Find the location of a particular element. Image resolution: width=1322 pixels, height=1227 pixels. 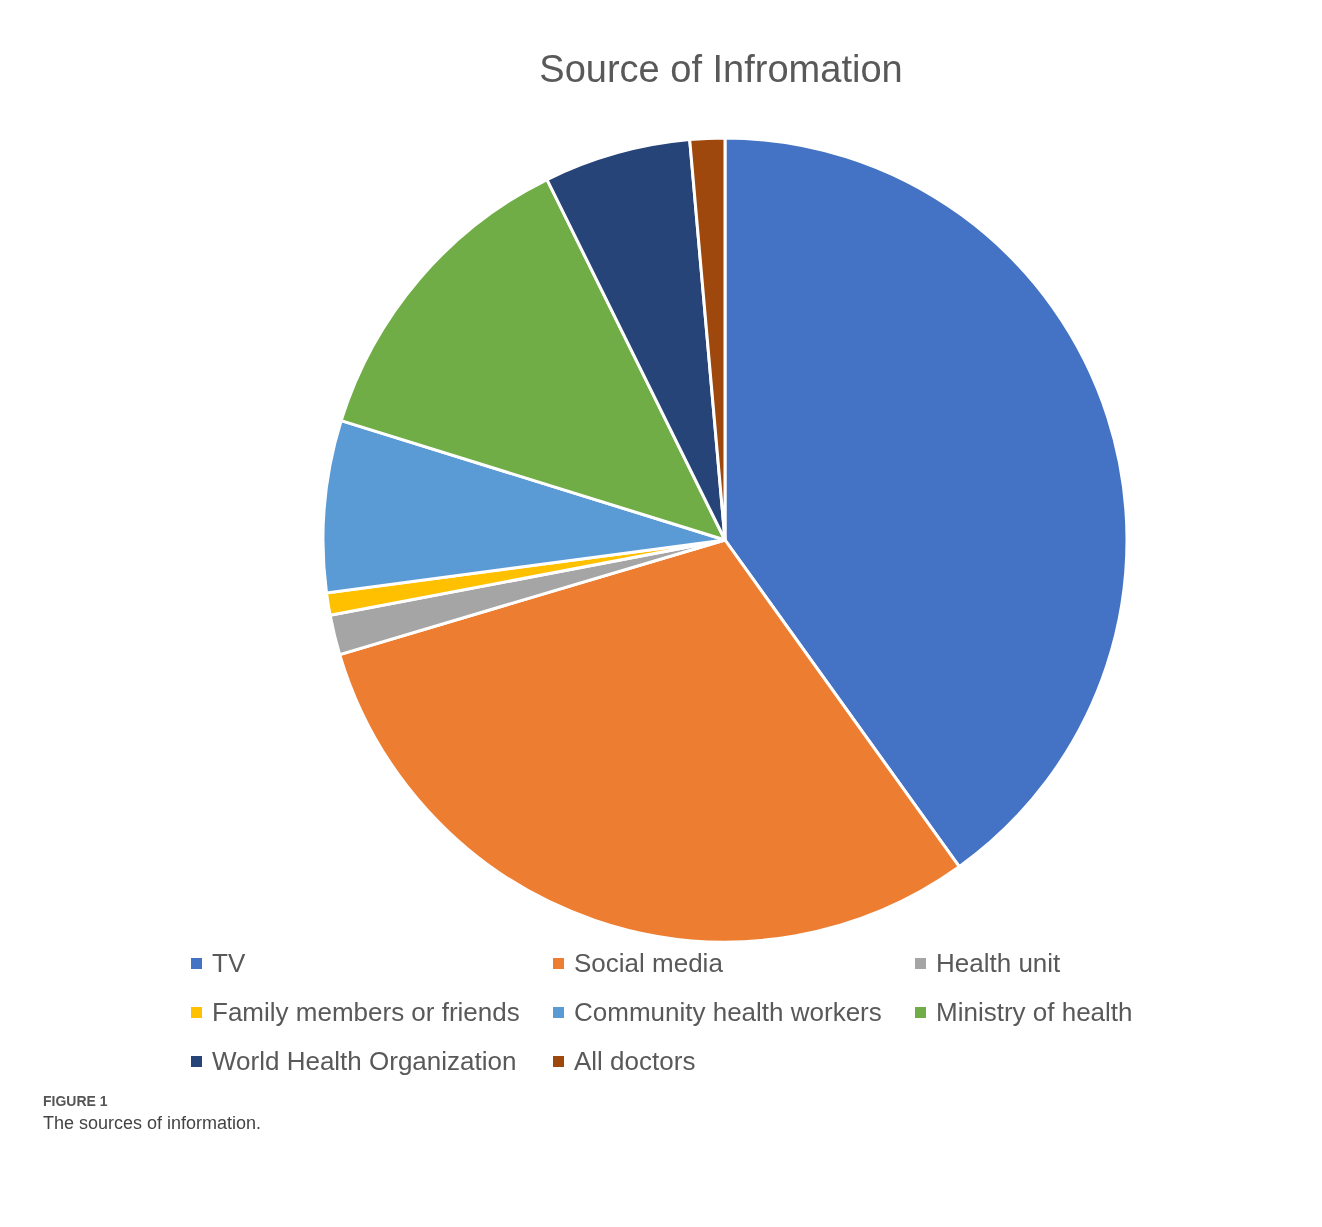

legend-label: Social media is located at coordinates (648, 963).